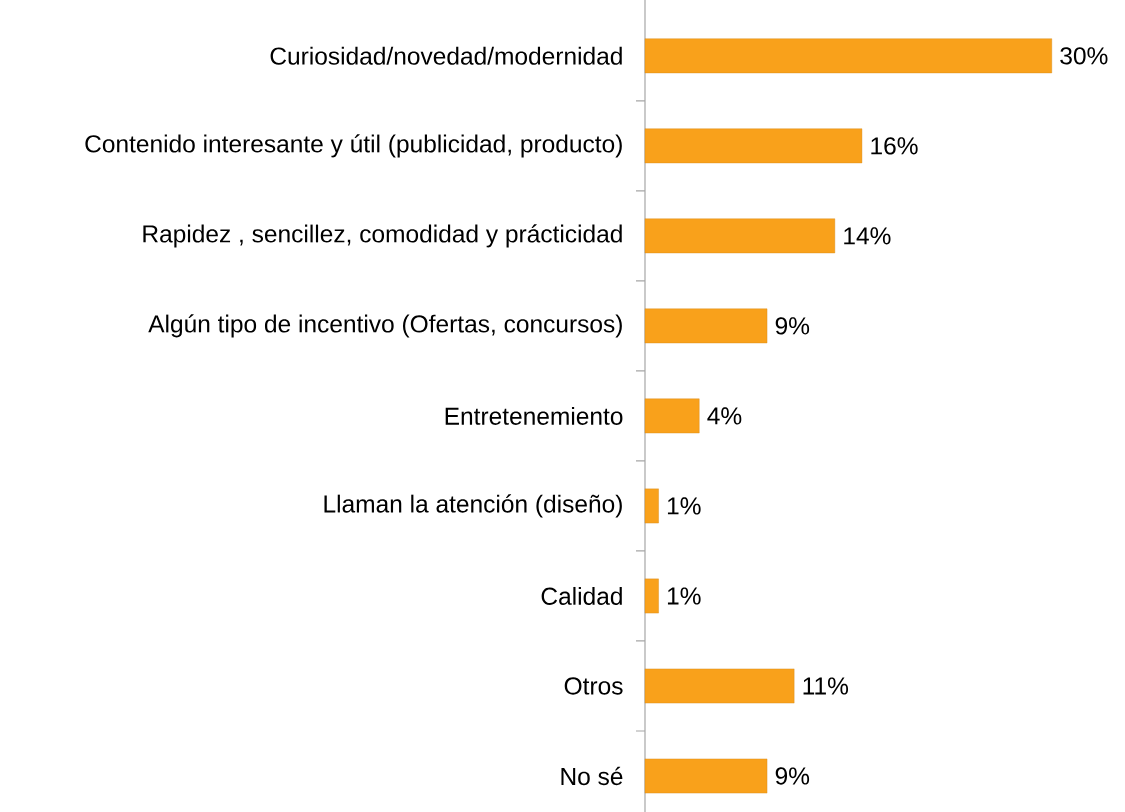  I want to click on y-tick-label: Otros, so click(593, 686).